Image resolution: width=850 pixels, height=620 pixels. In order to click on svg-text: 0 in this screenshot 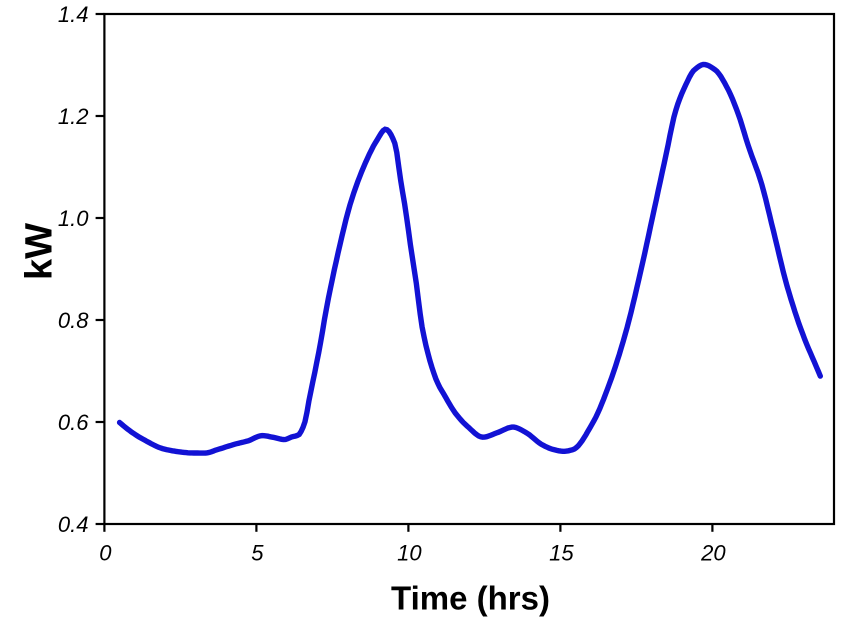, I will do `click(105, 553)`.